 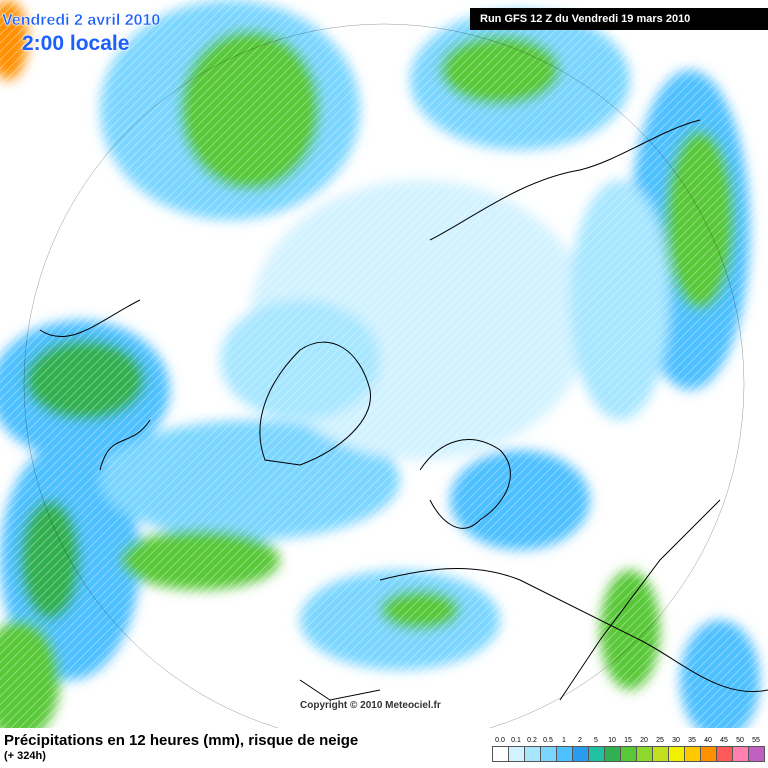 I want to click on legend-entry: 55, so click(x=756, y=749).